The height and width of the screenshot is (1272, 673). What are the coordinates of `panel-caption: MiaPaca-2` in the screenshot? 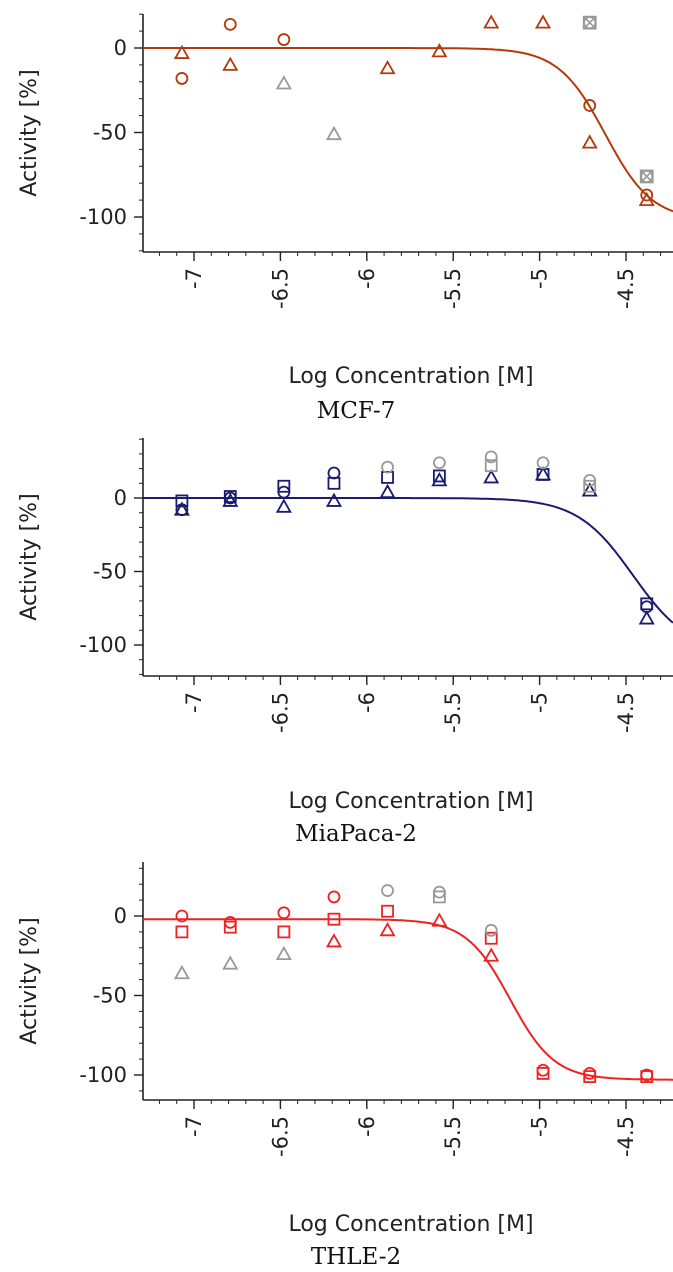 It's located at (356, 834).